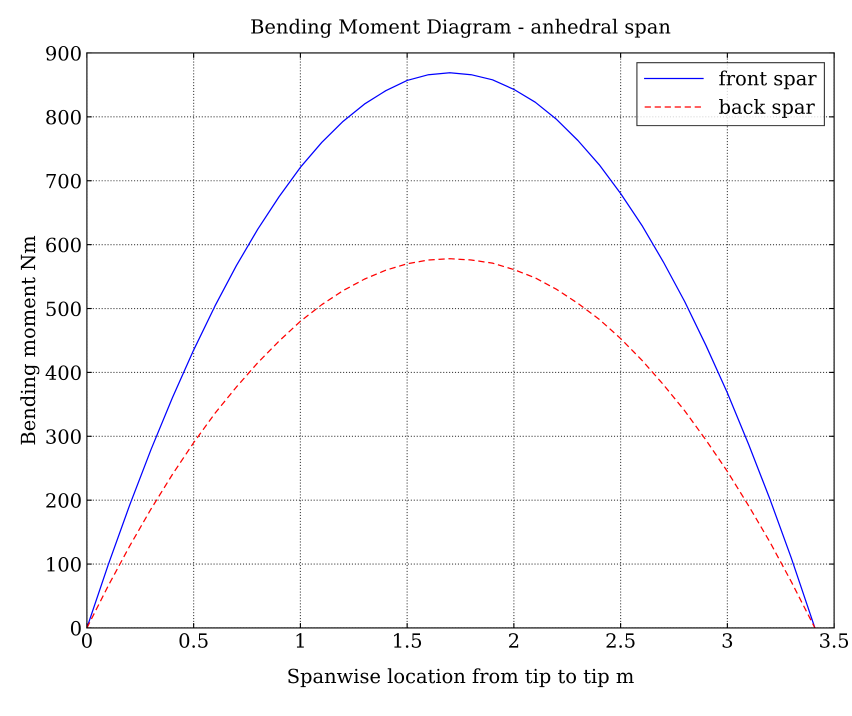 This screenshot has height=716, width=852. I want to click on x-tick-label: 2, so click(513, 640).